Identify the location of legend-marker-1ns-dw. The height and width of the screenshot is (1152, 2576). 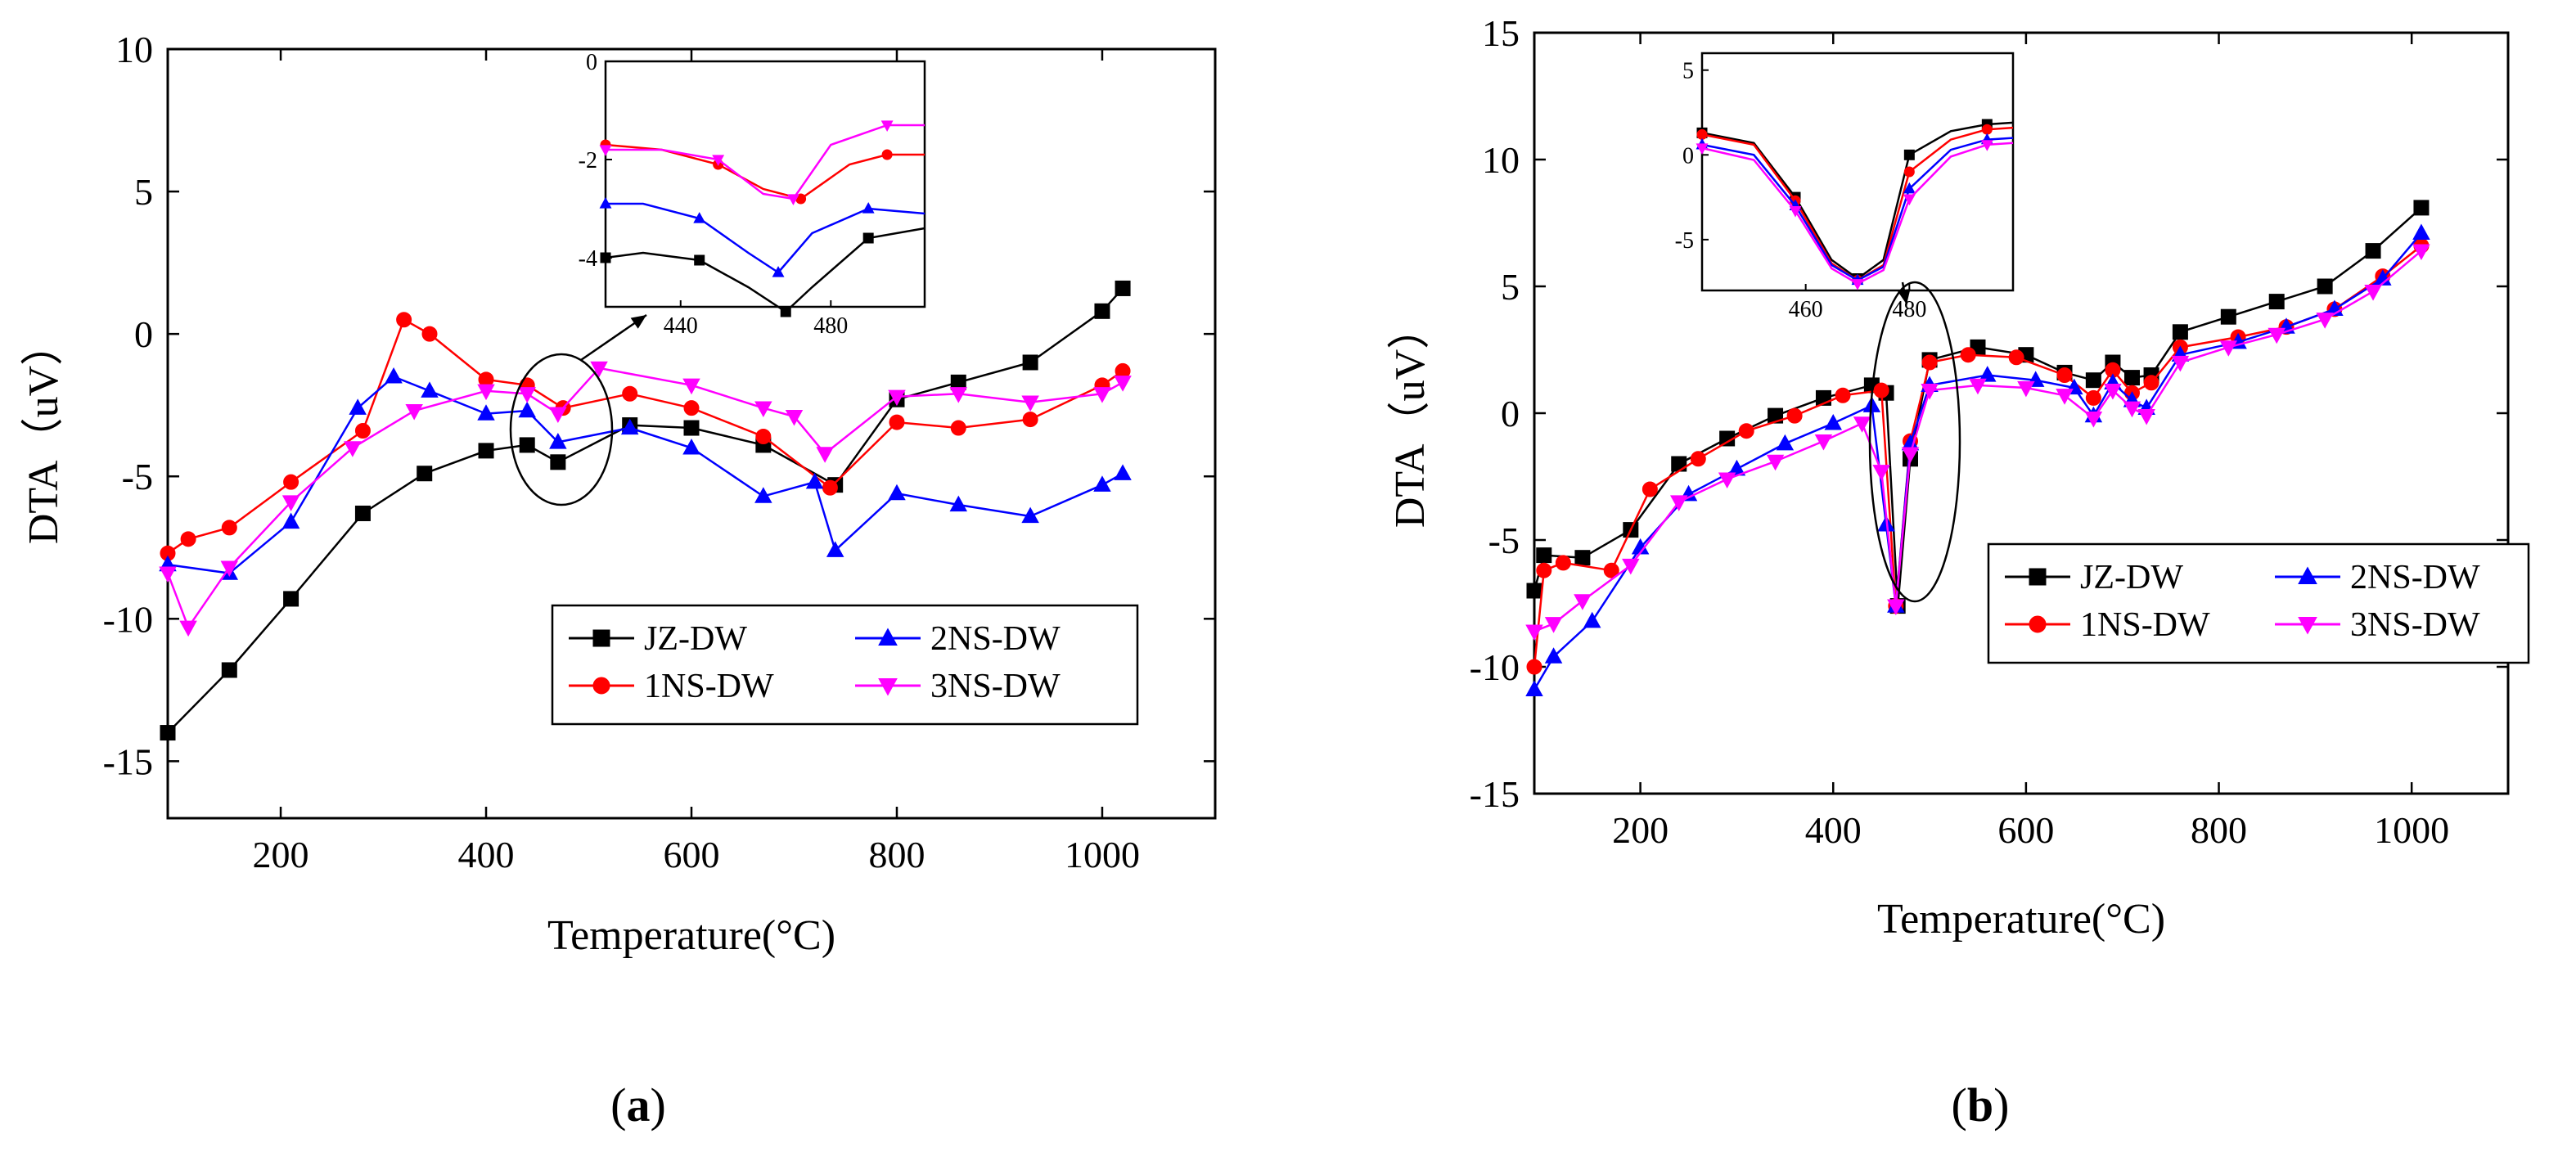
(2038, 624).